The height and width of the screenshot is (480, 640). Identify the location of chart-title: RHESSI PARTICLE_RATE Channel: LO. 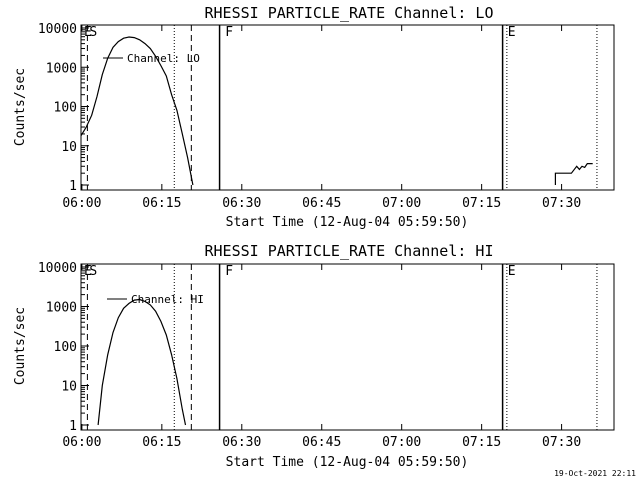
(349, 13).